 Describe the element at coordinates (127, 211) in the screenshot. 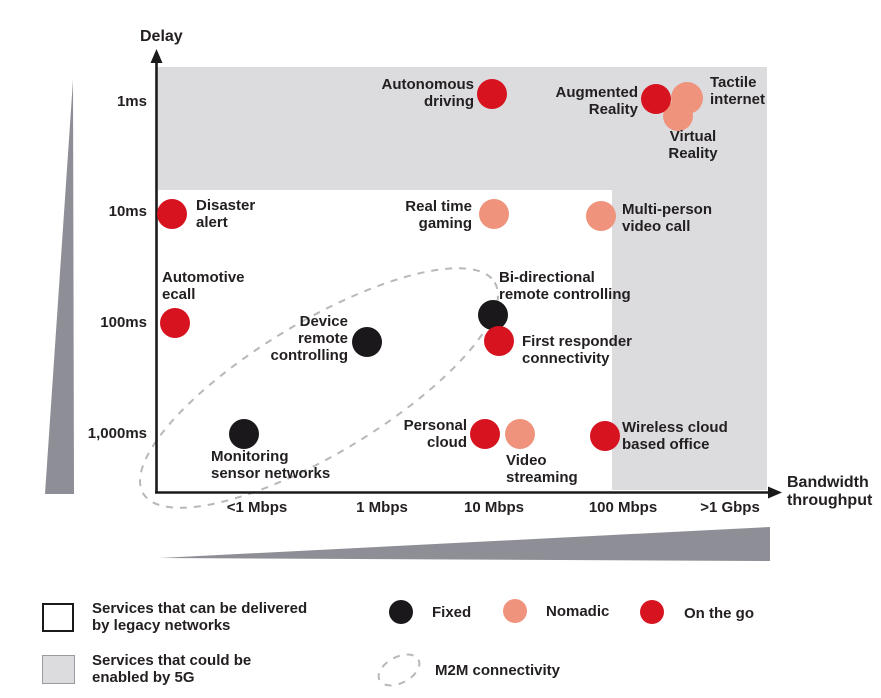

I see `y-tick-10ms: 10ms` at that location.